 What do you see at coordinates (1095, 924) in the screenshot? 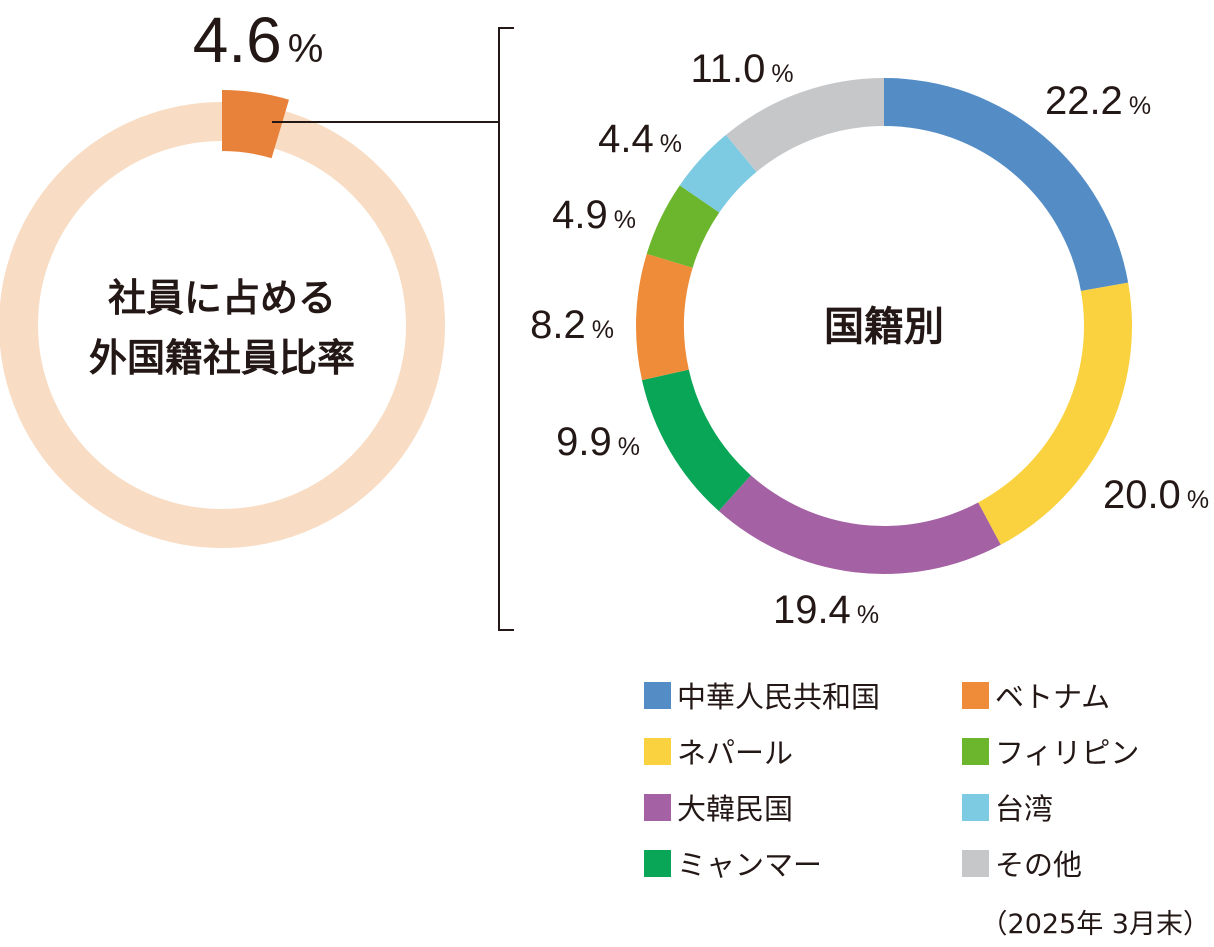
I see `footnote: （2025年 3月末）` at bounding box center [1095, 924].